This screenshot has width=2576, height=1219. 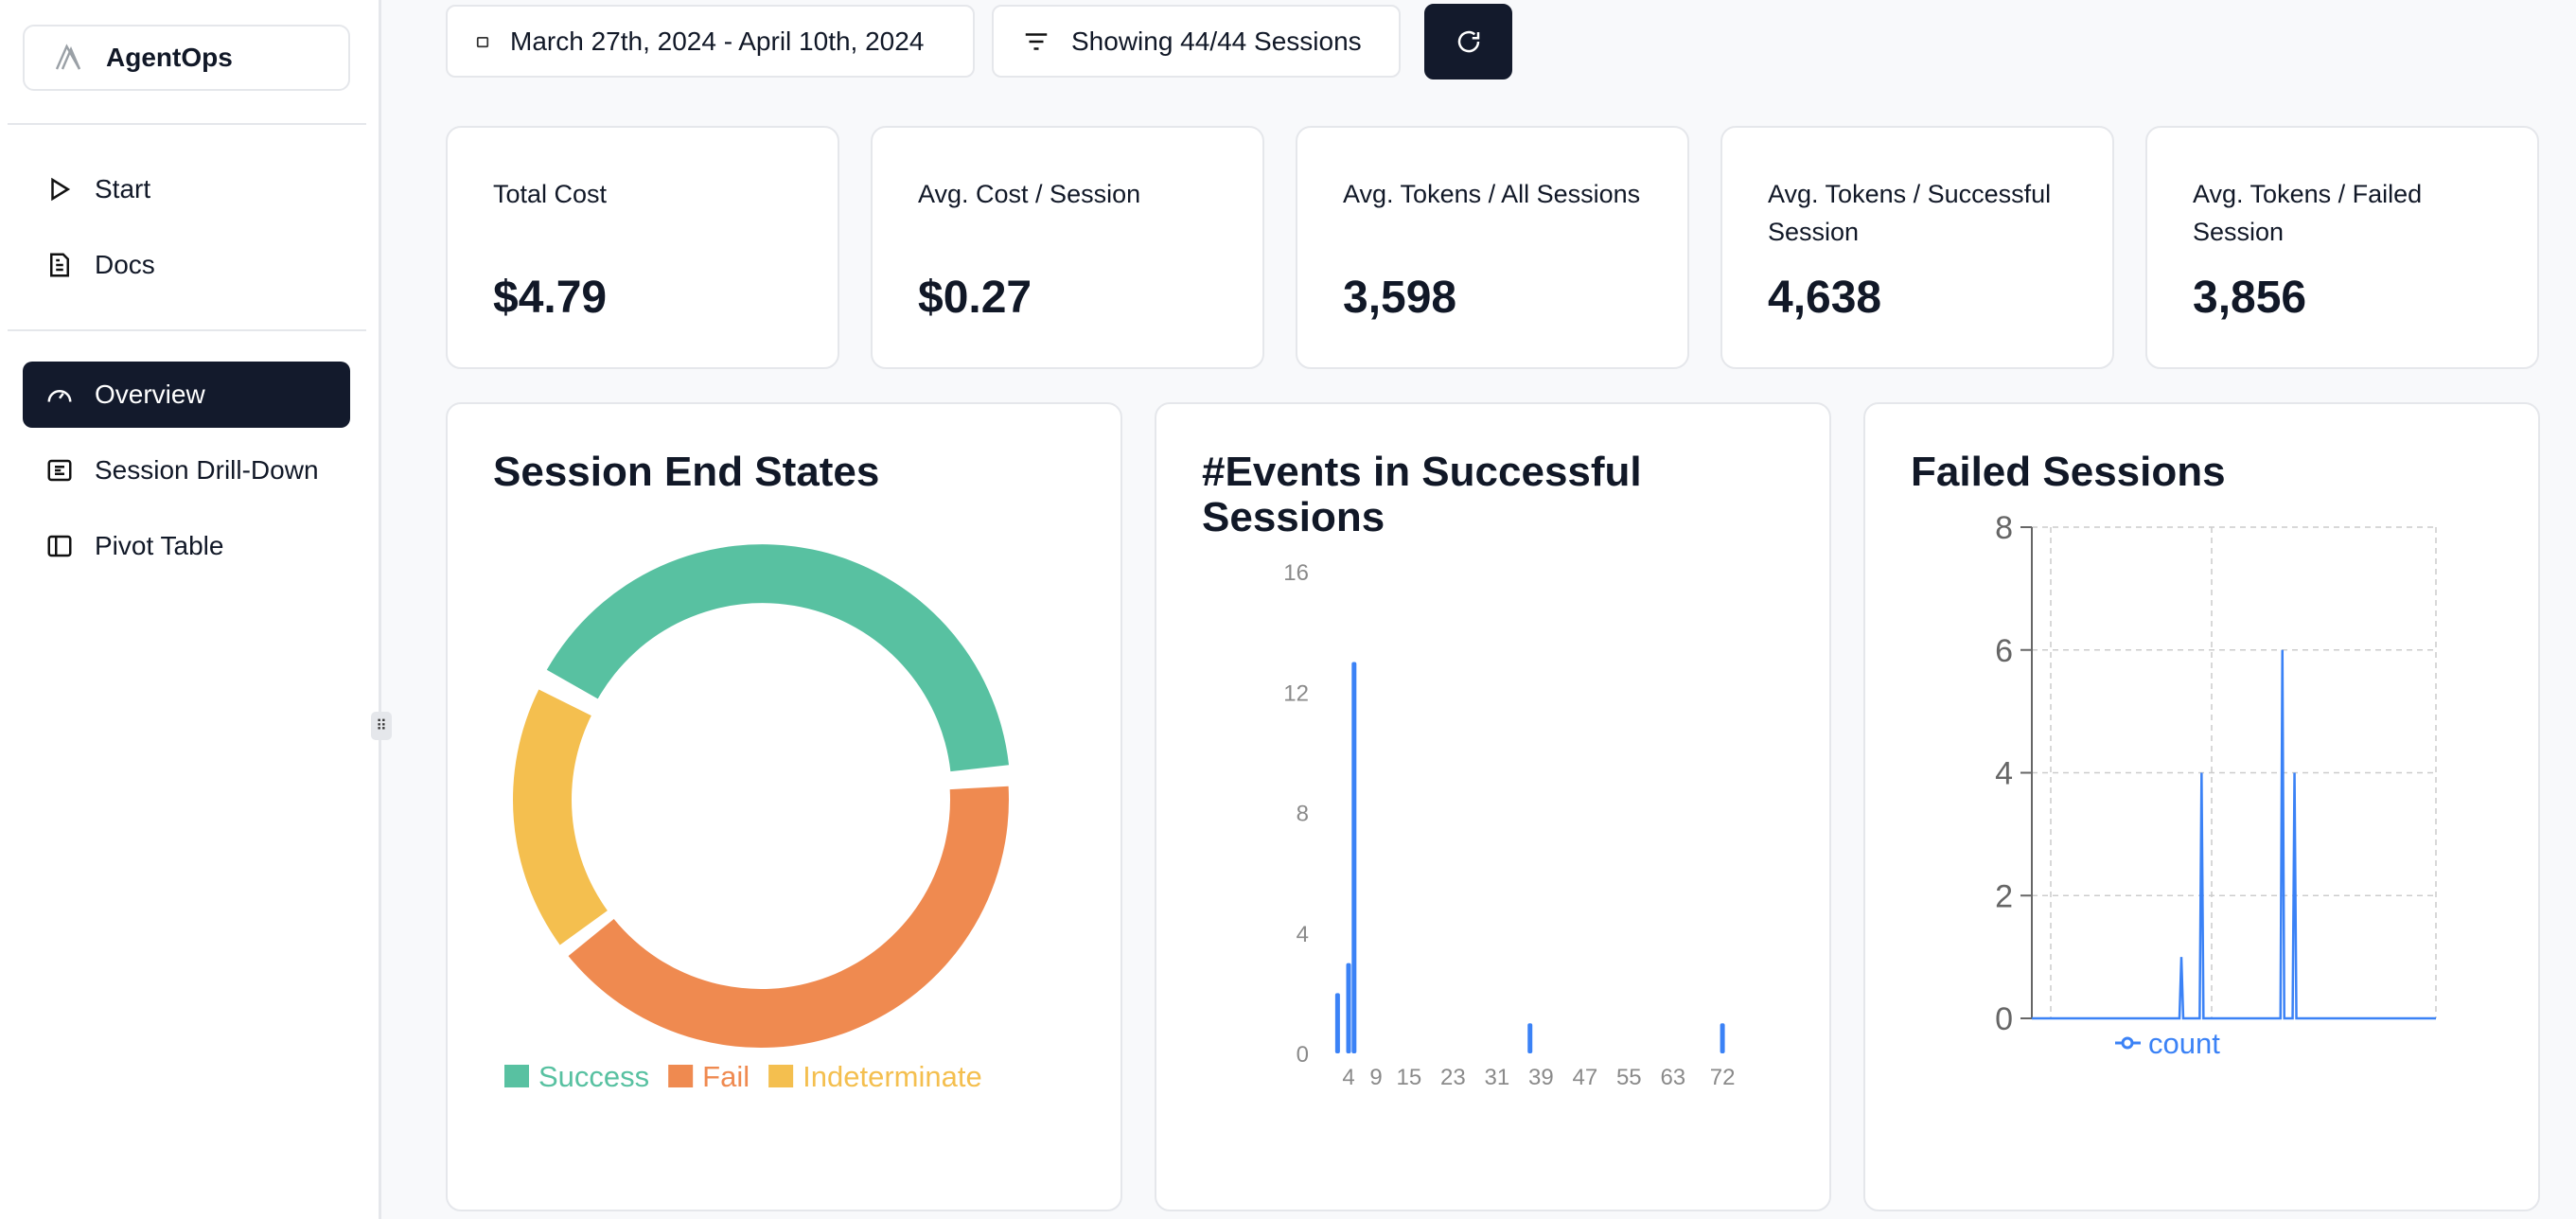 I want to click on date-range-picker: March 27th, 2024 - April 10th, 2024, so click(x=710, y=41).